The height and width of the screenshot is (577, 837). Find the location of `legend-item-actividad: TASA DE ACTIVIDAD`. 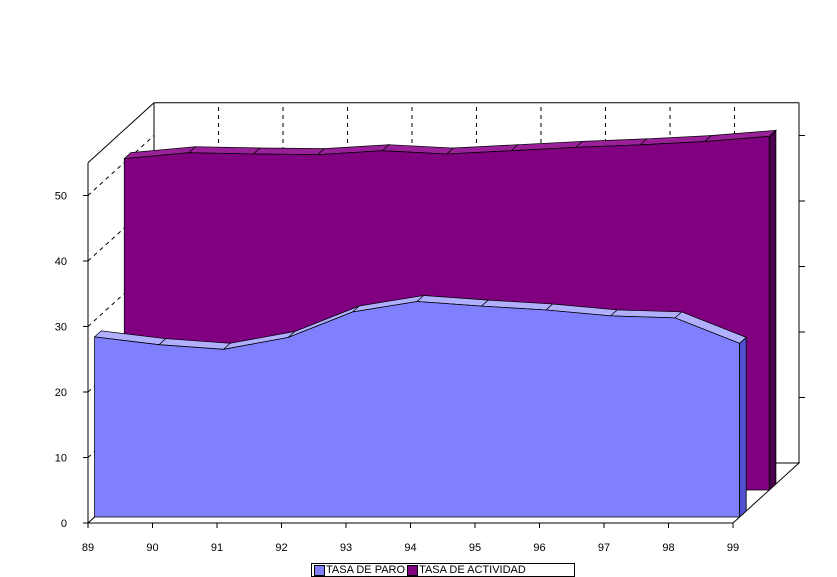

legend-item-actividad: TASA DE ACTIVIDAD is located at coordinates (466, 569).